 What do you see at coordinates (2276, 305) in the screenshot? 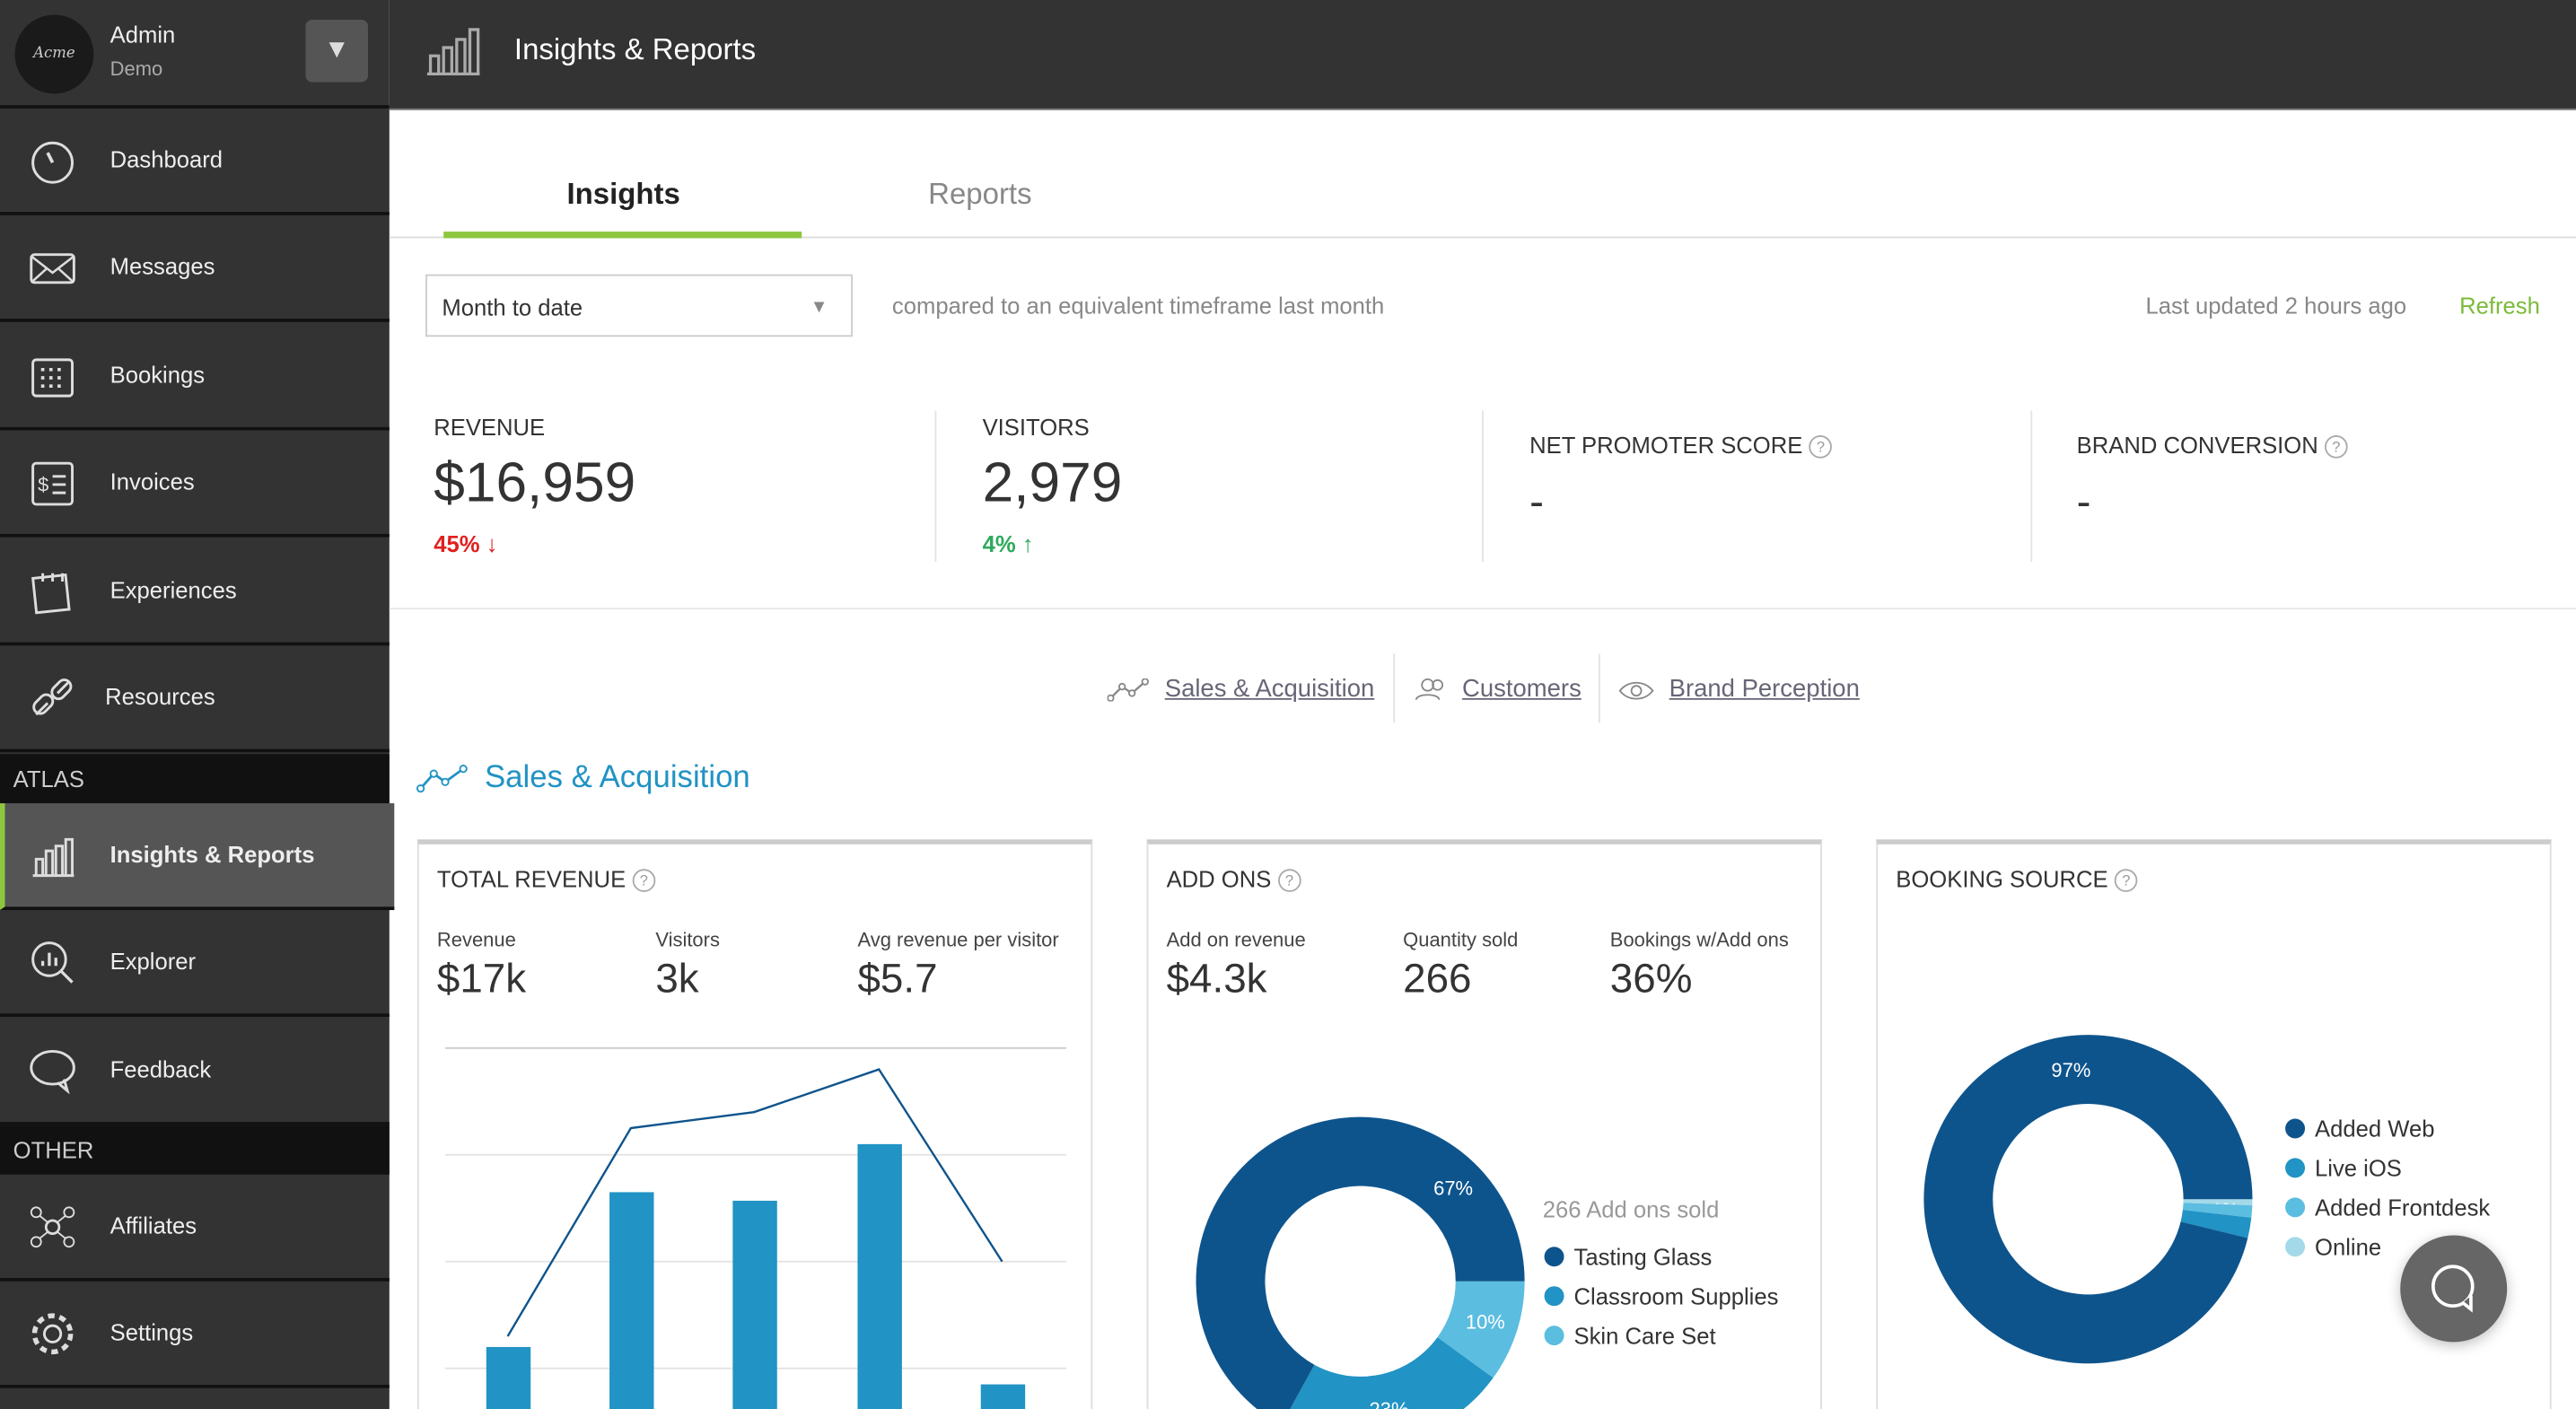
I see `last-updated: Last updated 2 hours ago` at bounding box center [2276, 305].